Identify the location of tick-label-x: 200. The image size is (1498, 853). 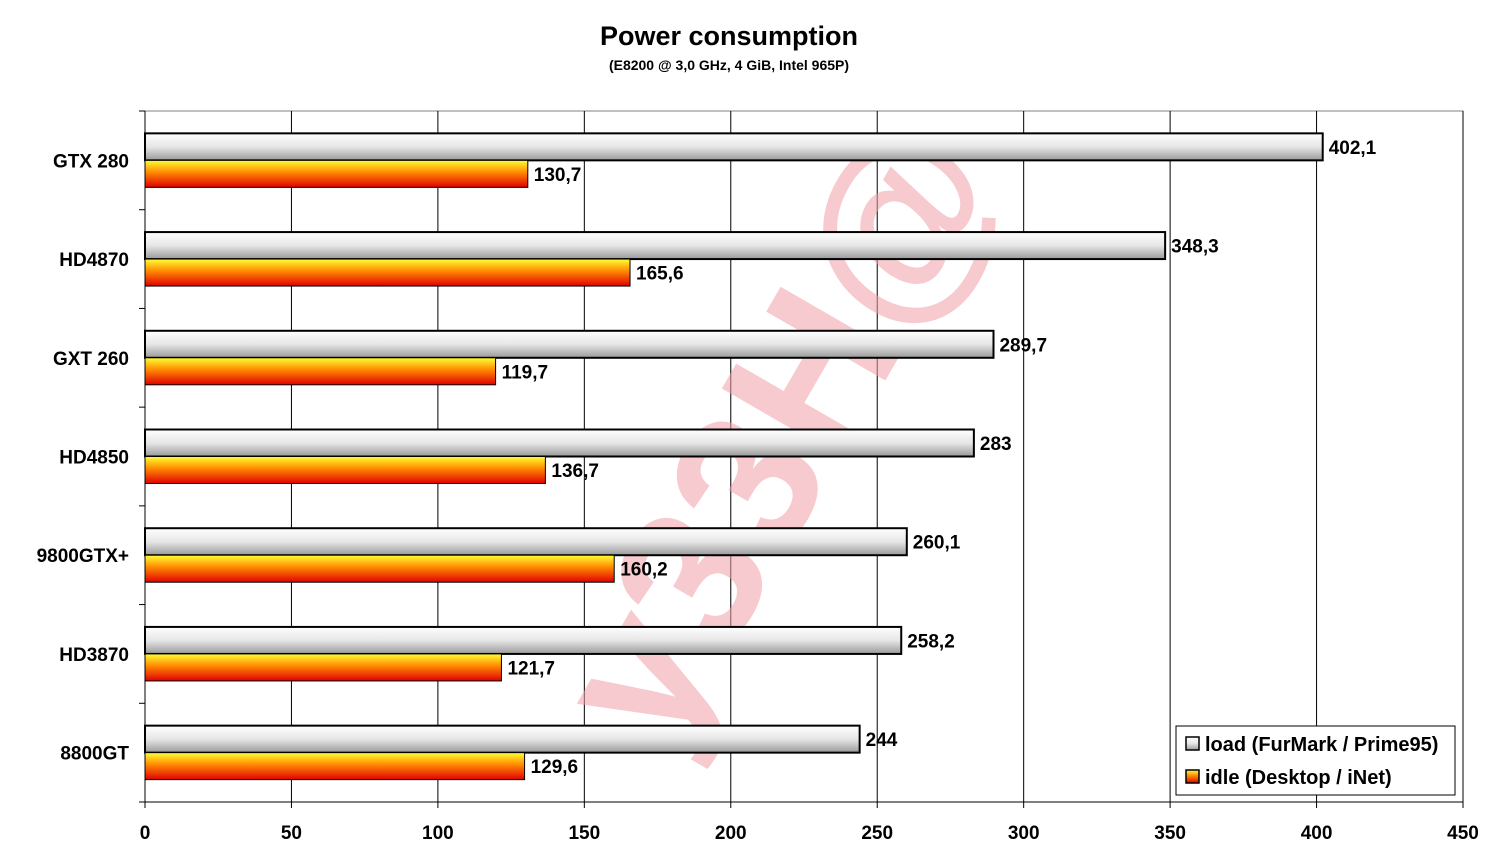
(731, 833).